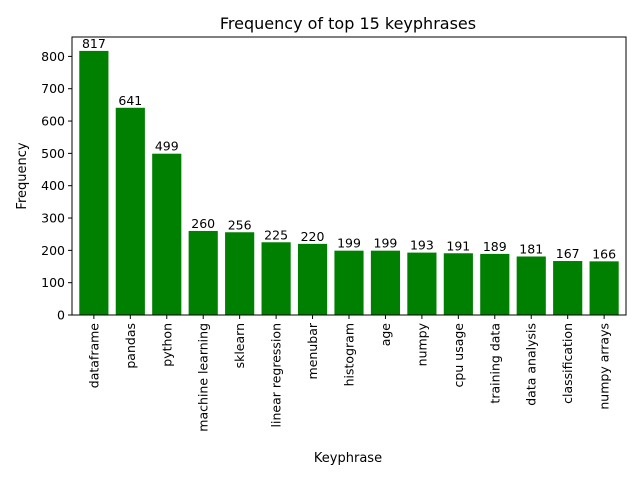  What do you see at coordinates (166, 345) in the screenshot?
I see `x-tick-label: python` at bounding box center [166, 345].